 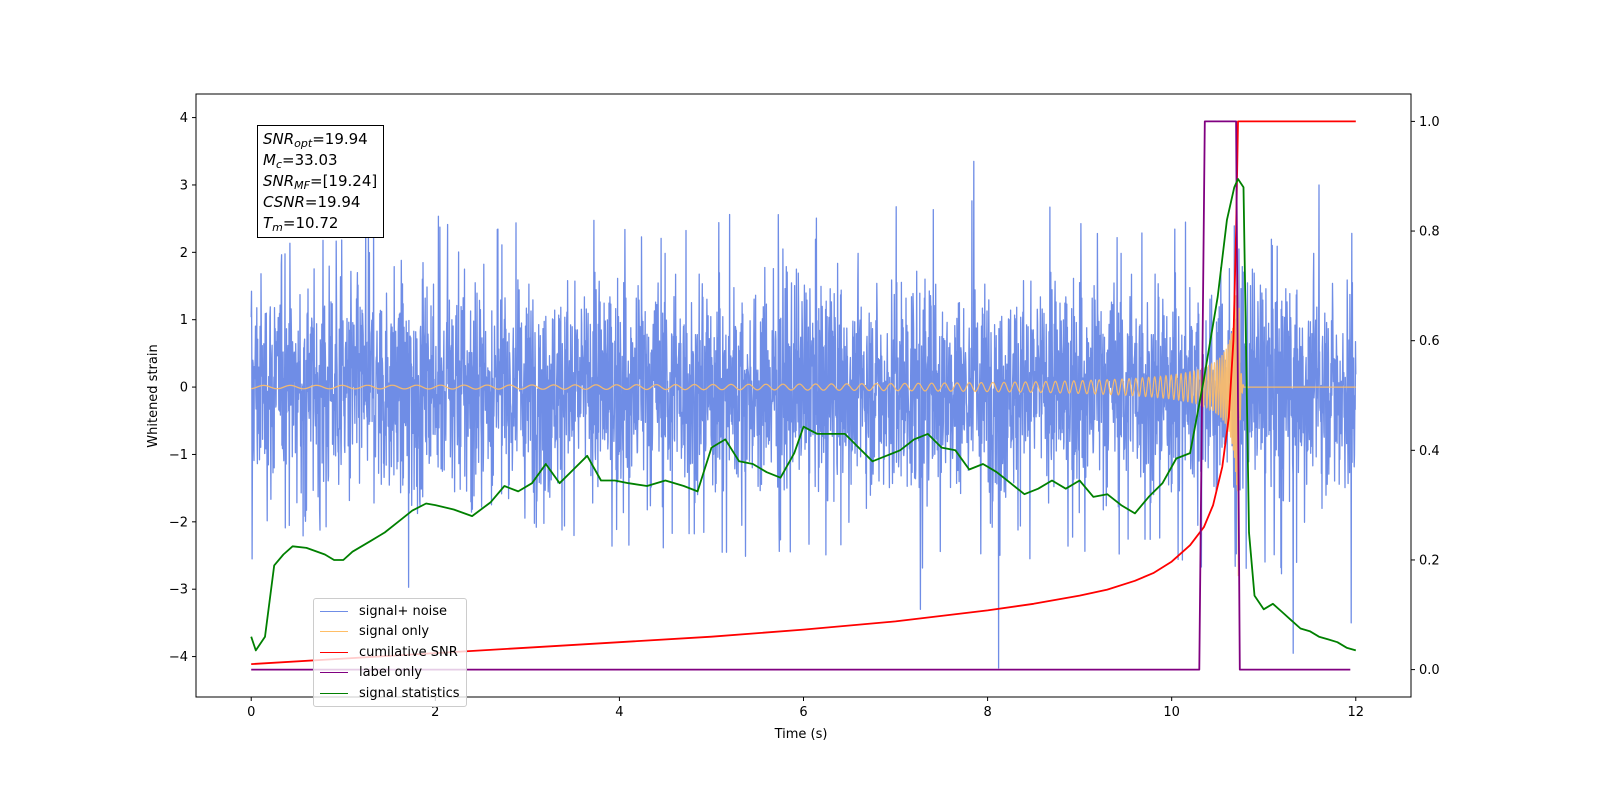 What do you see at coordinates (394, 632) in the screenshot?
I see `legend-label: signal only` at bounding box center [394, 632].